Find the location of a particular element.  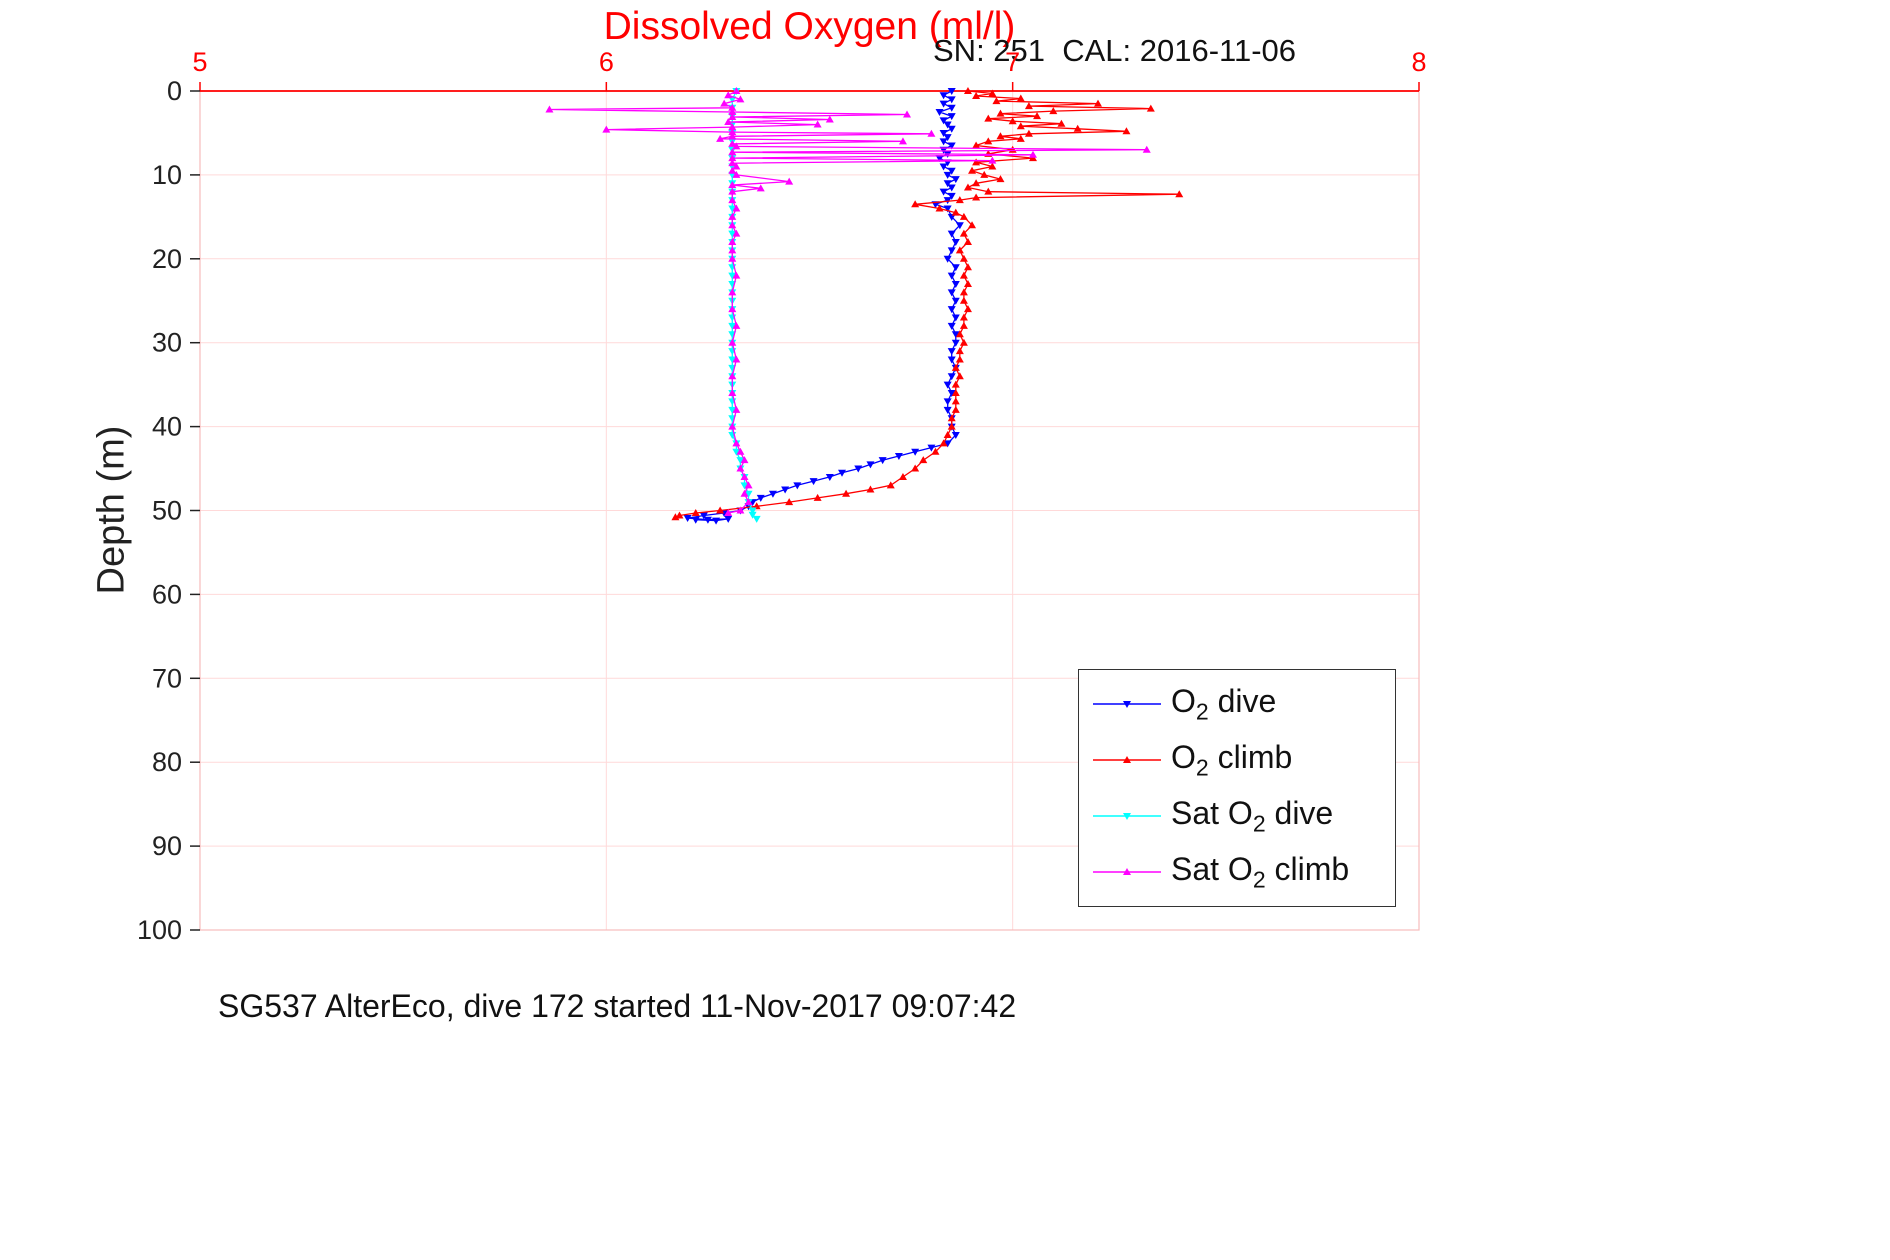

svg-text: 100 is located at coordinates (159, 930).